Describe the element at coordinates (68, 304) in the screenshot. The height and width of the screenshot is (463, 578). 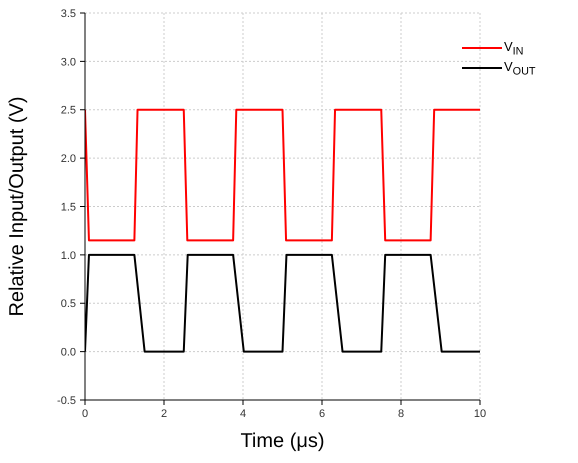
I see `y-tick-label: 0.5` at that location.